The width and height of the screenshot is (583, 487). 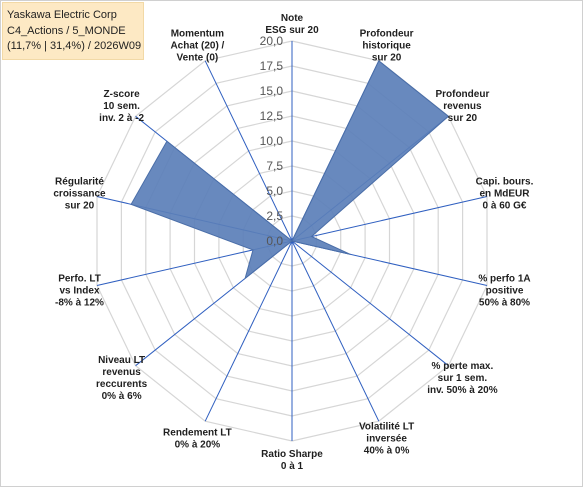 I want to click on axis-label-line: 50% à 80%, so click(x=504, y=303).